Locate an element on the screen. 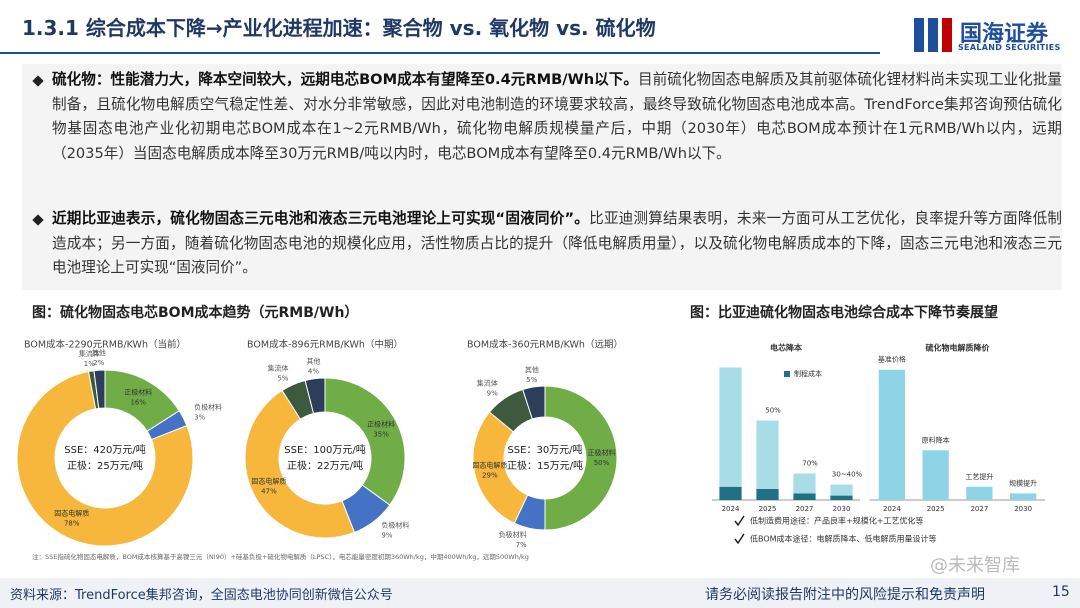  segment-value-label: 3% is located at coordinates (199, 418).